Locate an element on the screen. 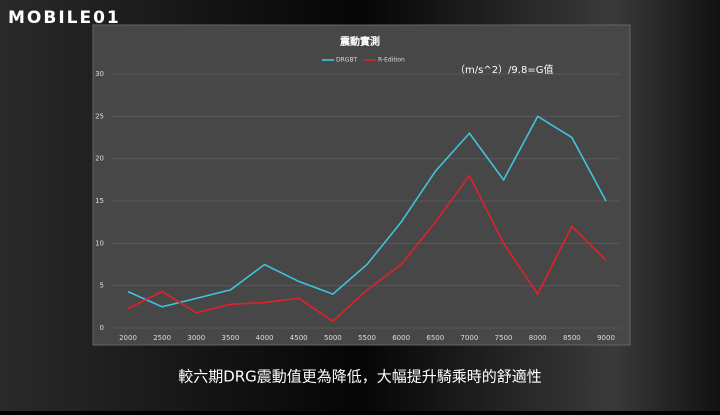 The width and height of the screenshot is (720, 415). x-tick-label: 2000 is located at coordinates (128, 338).